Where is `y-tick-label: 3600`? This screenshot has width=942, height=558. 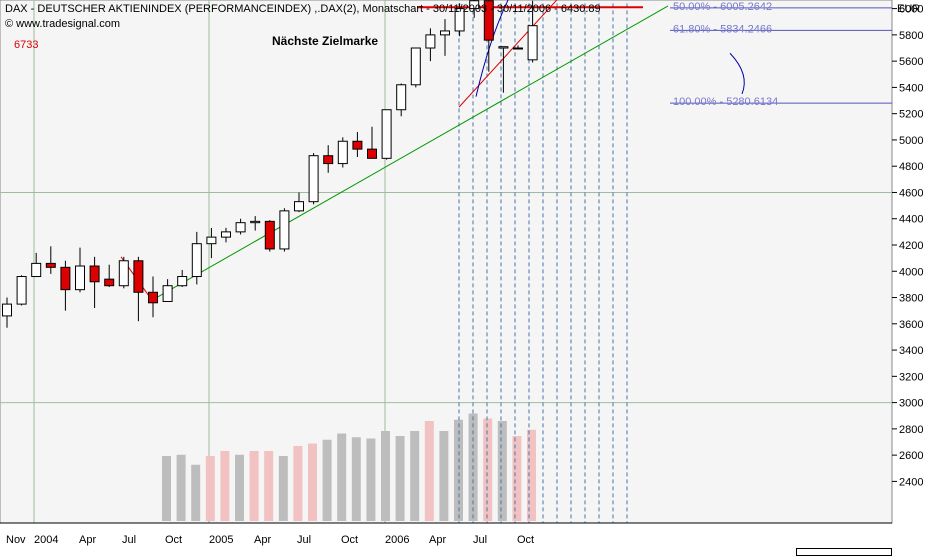
y-tick-label: 3600 is located at coordinates (911, 325).